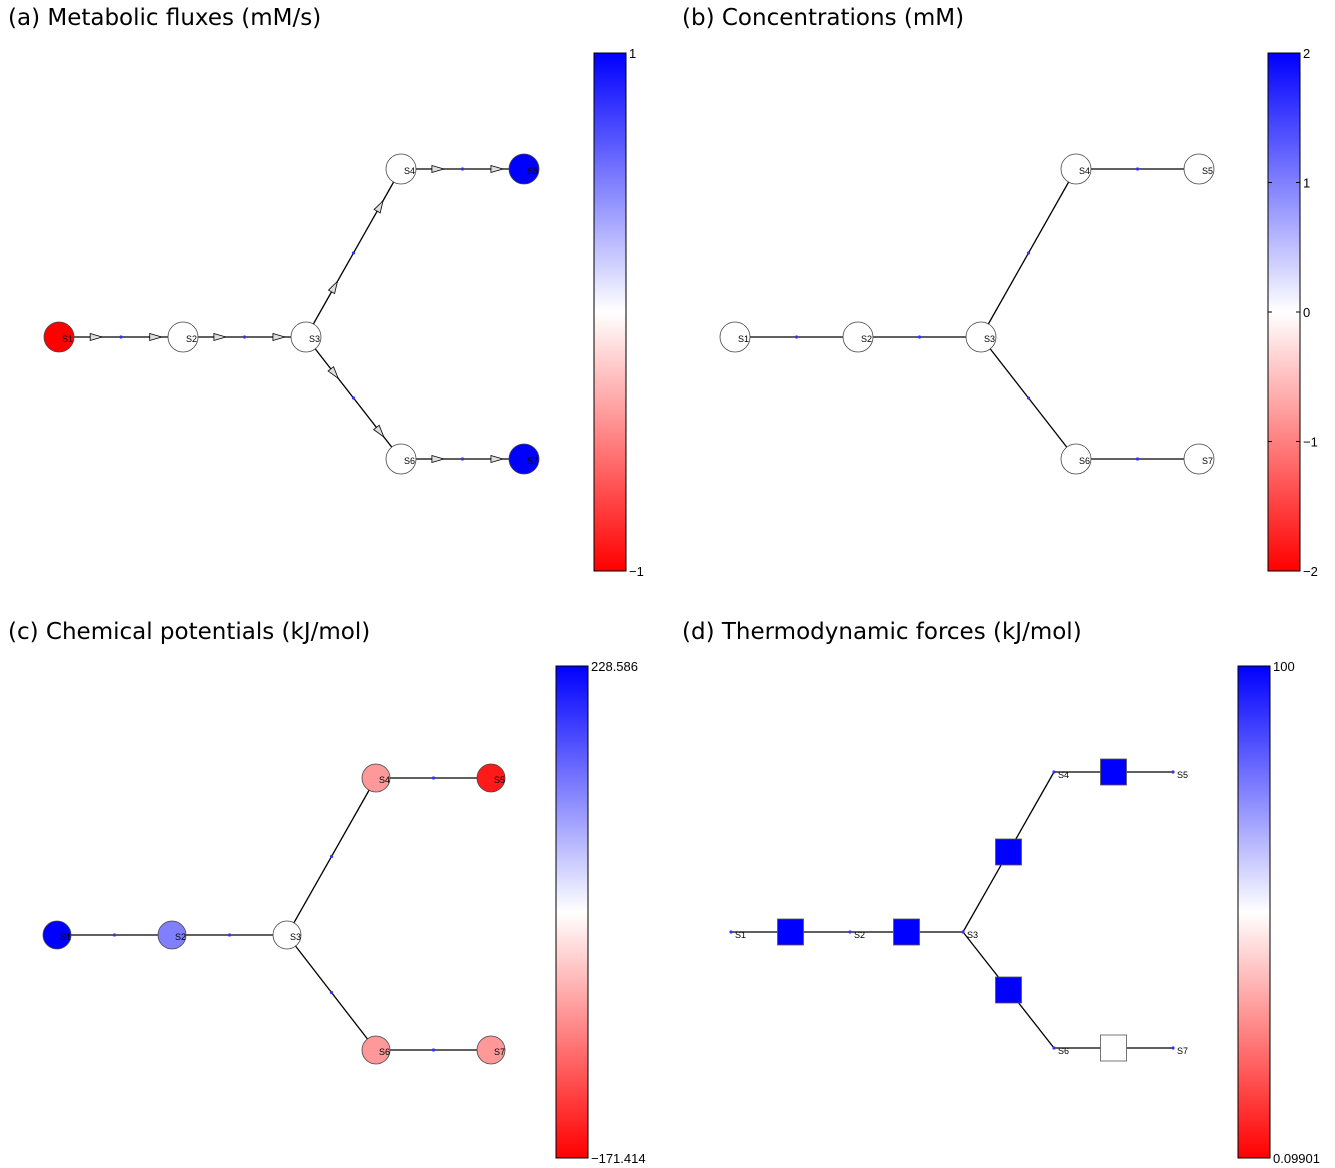 The height and width of the screenshot is (1168, 1335). What do you see at coordinates (618, 1158) in the screenshot?
I see `colorbar-tick-label: −171.414` at bounding box center [618, 1158].